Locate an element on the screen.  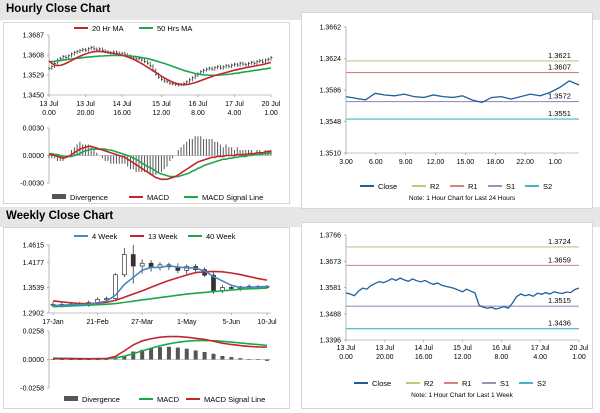
hourly-20hr-ma-line is located at coordinates (160, 68).